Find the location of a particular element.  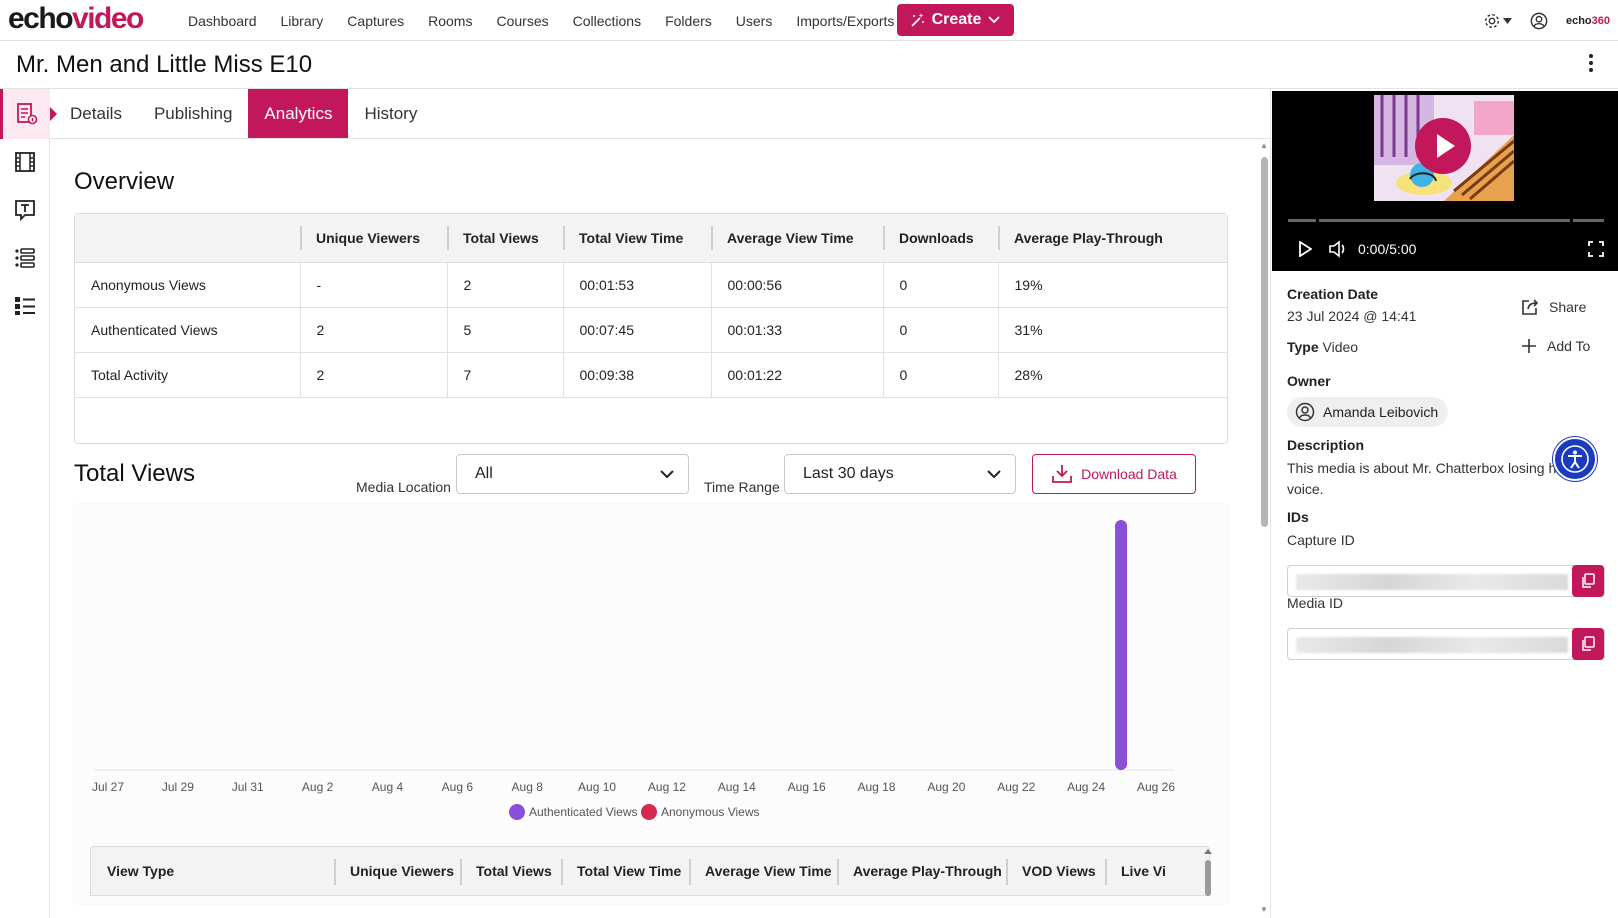

add-to-button: Add To is located at coordinates (1555, 346).